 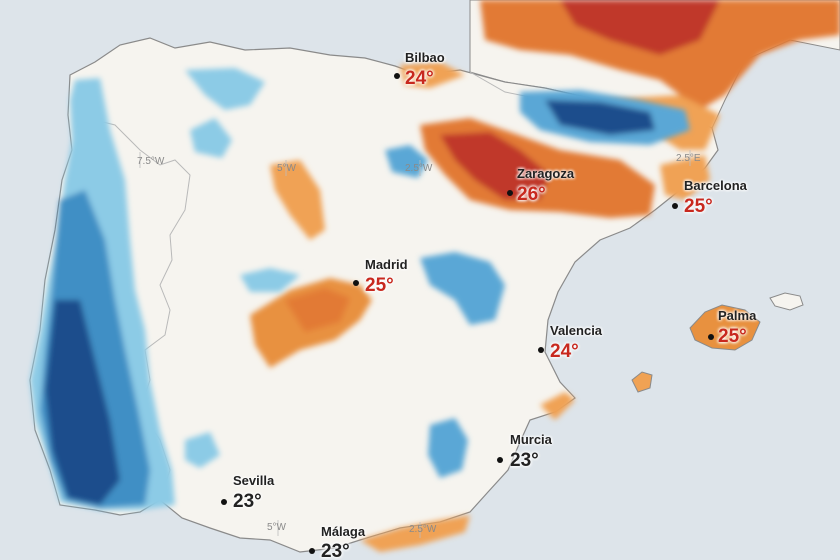 What do you see at coordinates (495, 166) in the screenshot?
I see `warm-patch-ebro-core` at bounding box center [495, 166].